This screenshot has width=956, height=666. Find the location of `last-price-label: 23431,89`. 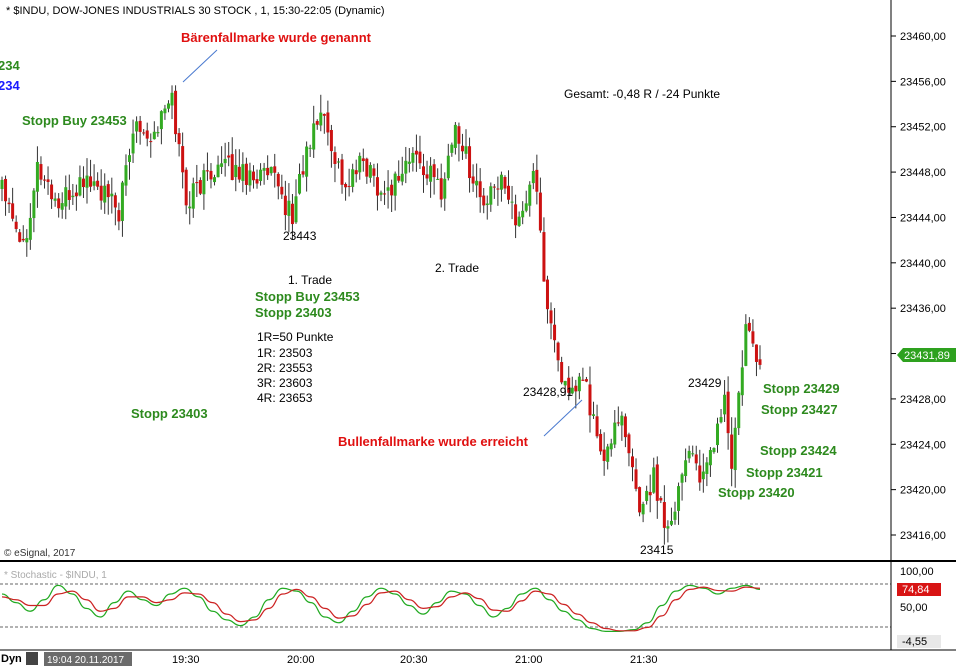

last-price-label: 23431,89 is located at coordinates (927, 356).